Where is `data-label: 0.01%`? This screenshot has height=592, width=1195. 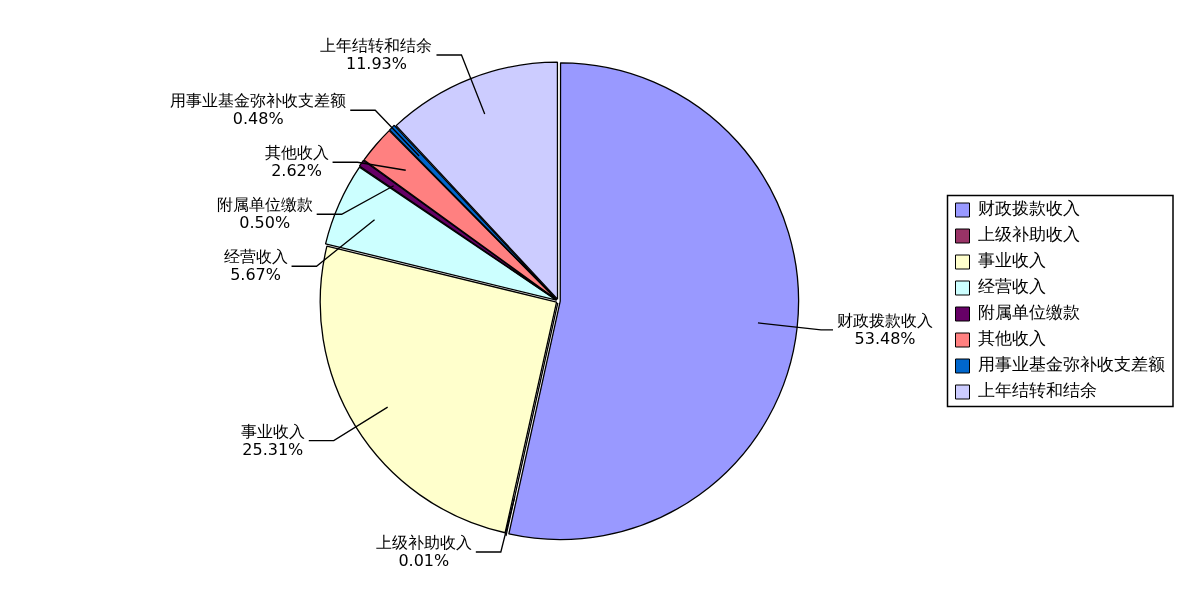
data-label: 0.01% is located at coordinates (424, 561).